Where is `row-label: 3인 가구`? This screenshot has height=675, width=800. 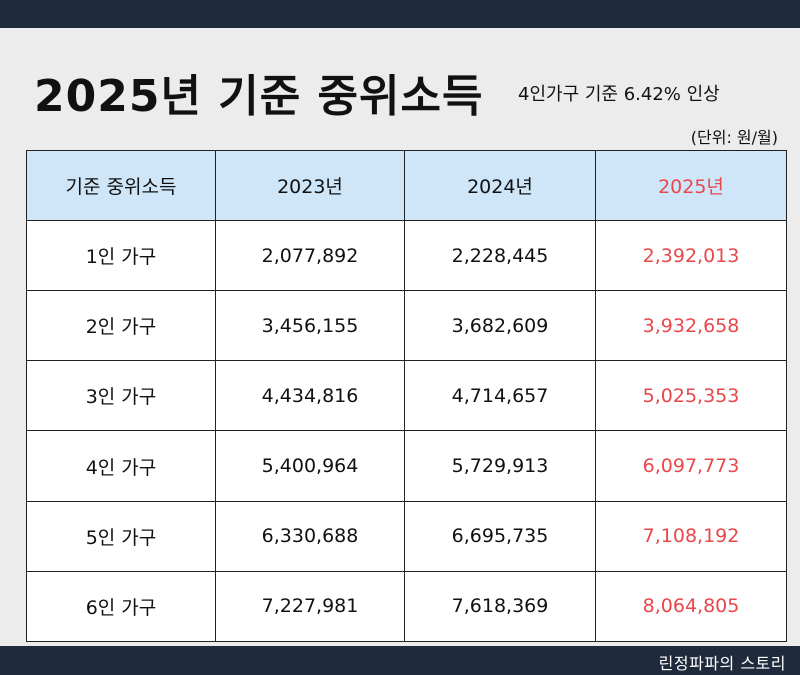 row-label: 3인 가구 is located at coordinates (121, 396).